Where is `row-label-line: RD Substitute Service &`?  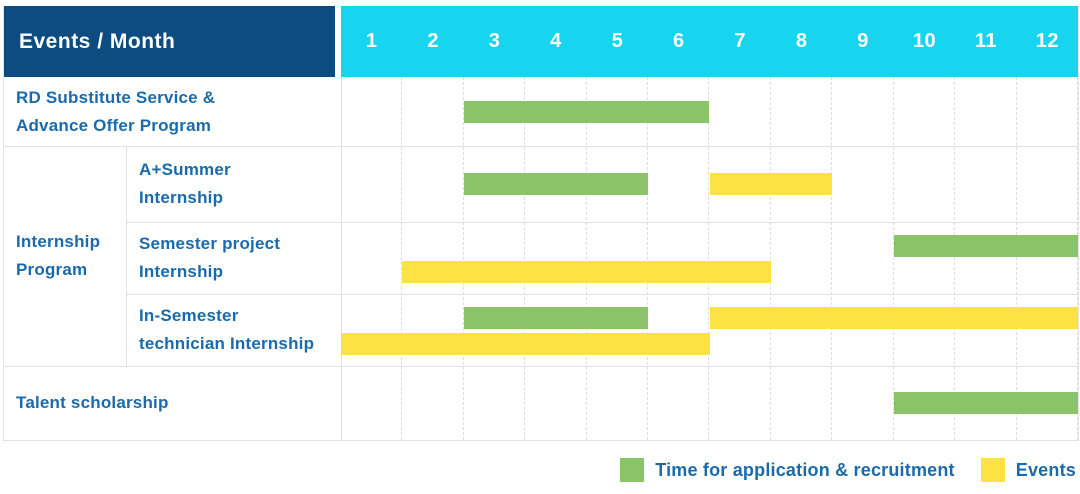
row-label-line: RD Substitute Service & is located at coordinates (116, 97).